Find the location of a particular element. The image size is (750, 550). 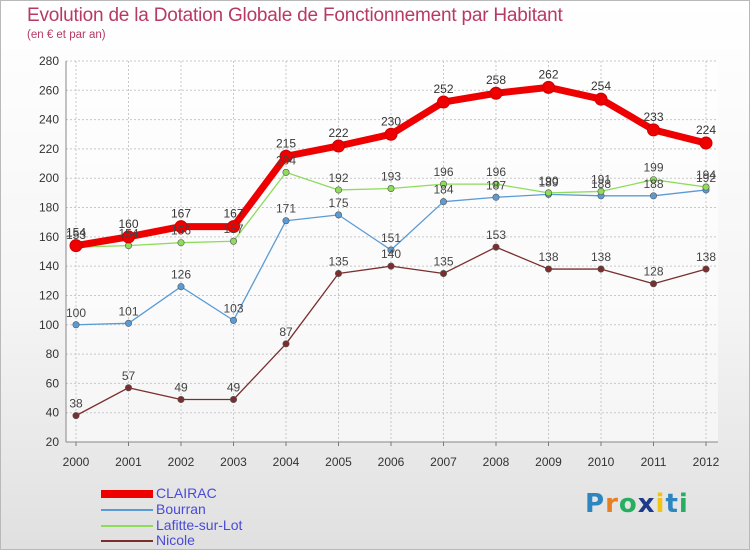

x-tick-label: 2001 is located at coordinates (128, 462).